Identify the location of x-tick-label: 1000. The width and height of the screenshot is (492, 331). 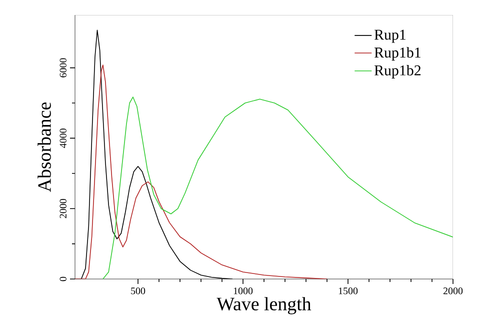
(243, 291).